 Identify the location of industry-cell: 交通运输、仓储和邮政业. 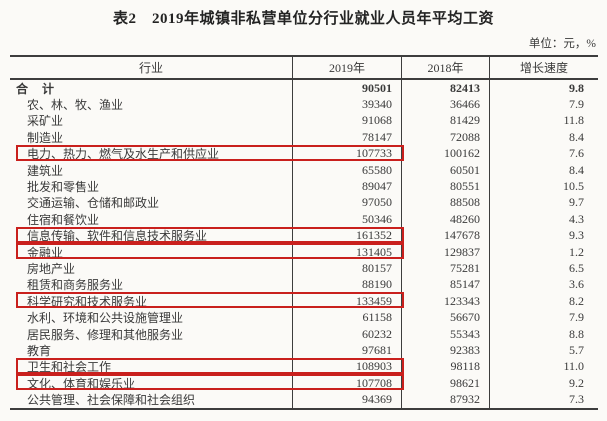
(151, 203).